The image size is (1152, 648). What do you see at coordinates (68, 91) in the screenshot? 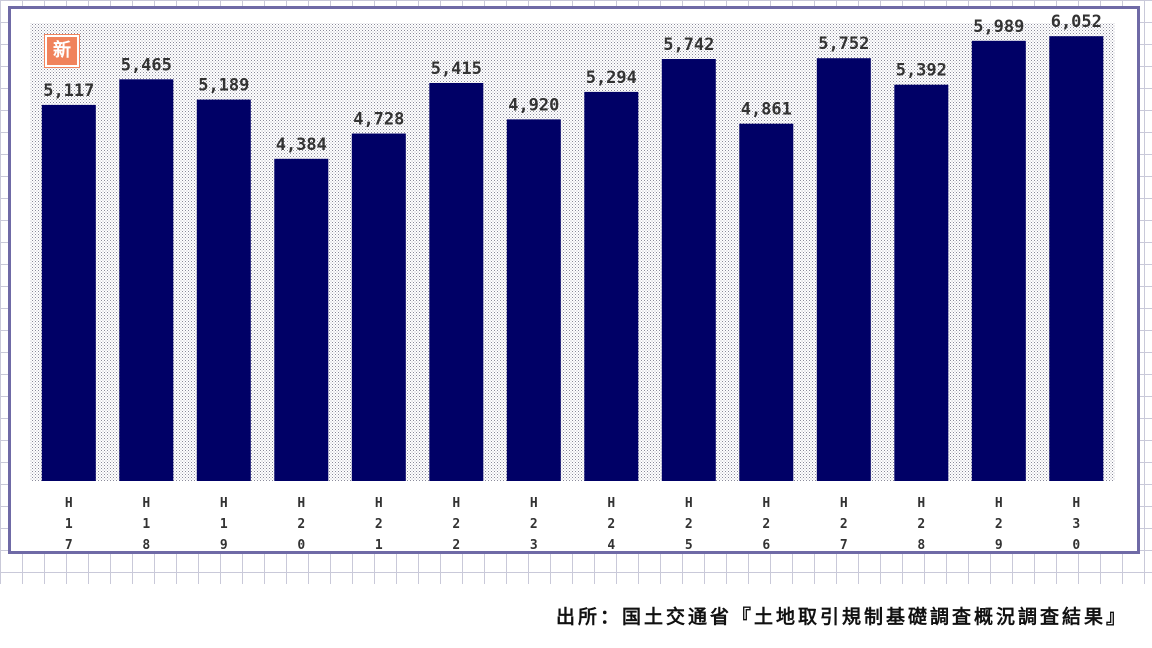
I see `data-label-H17: 5,117` at bounding box center [68, 91].